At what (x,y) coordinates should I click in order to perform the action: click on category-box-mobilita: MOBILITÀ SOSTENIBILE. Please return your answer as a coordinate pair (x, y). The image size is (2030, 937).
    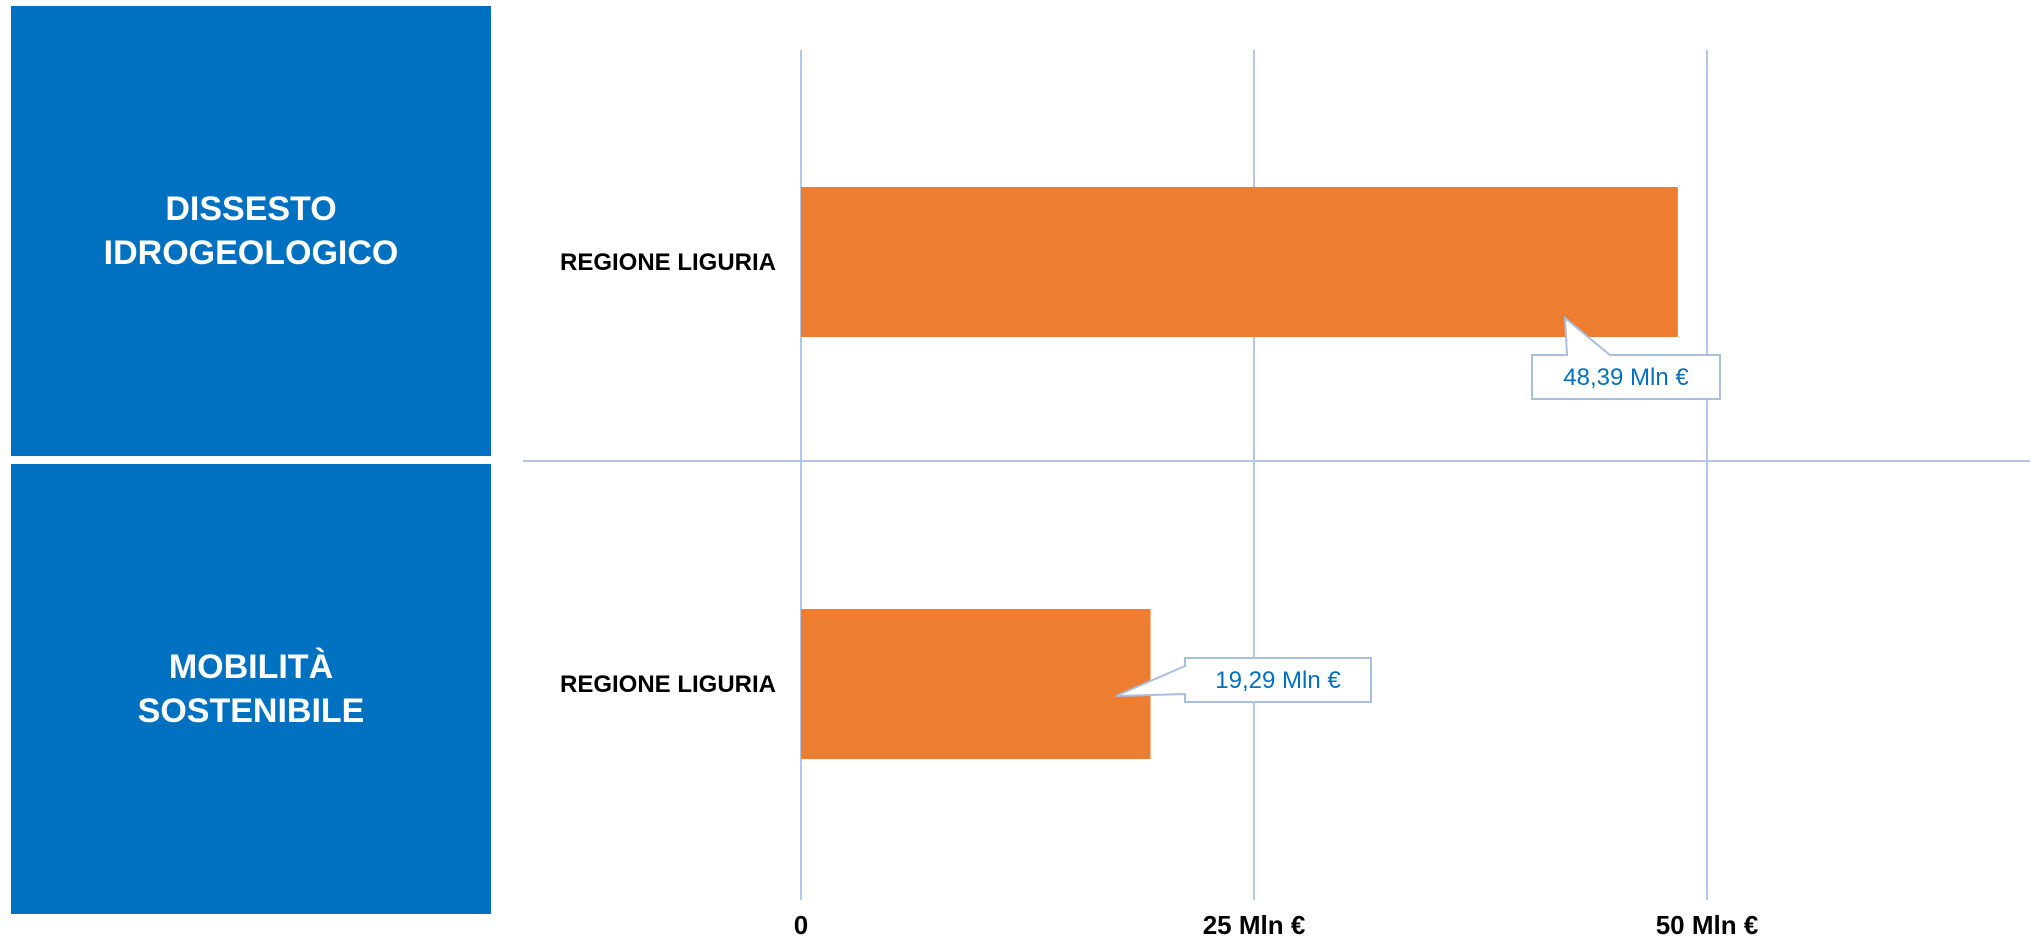
    Looking at the image, I should click on (251, 689).